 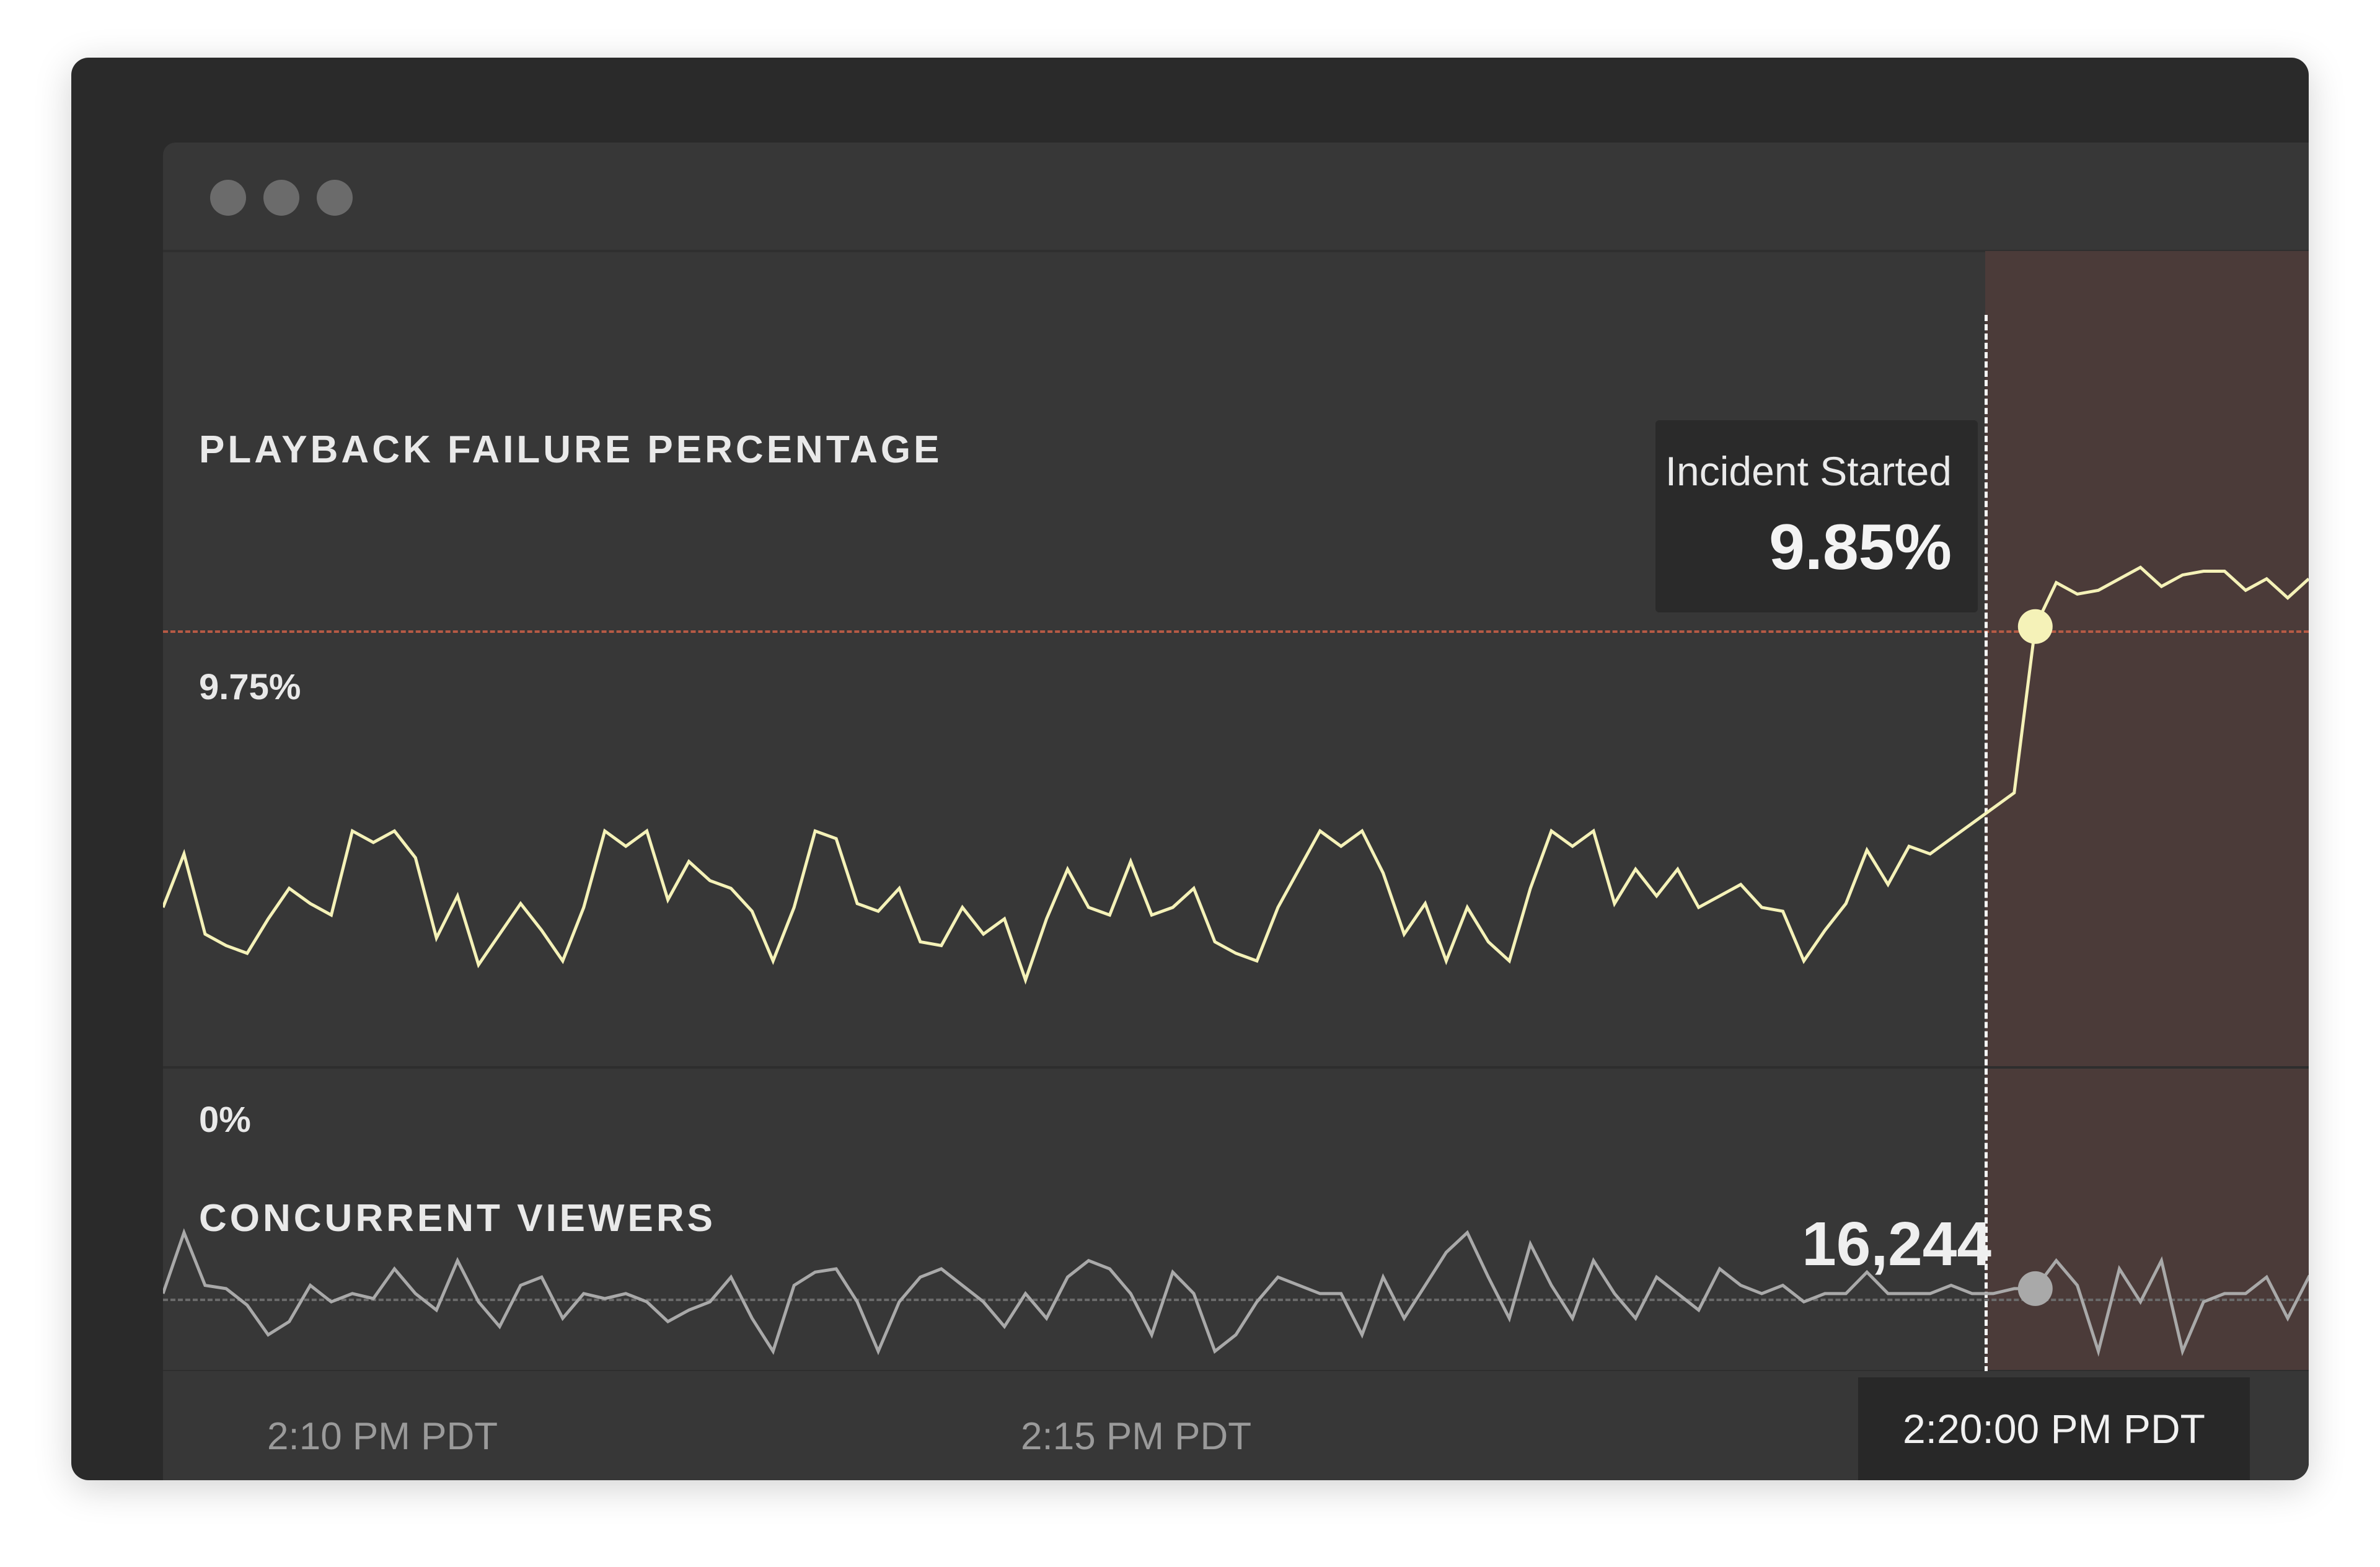 What do you see at coordinates (1236, 1292) in the screenshot?
I see `viewers-series-line` at bounding box center [1236, 1292].